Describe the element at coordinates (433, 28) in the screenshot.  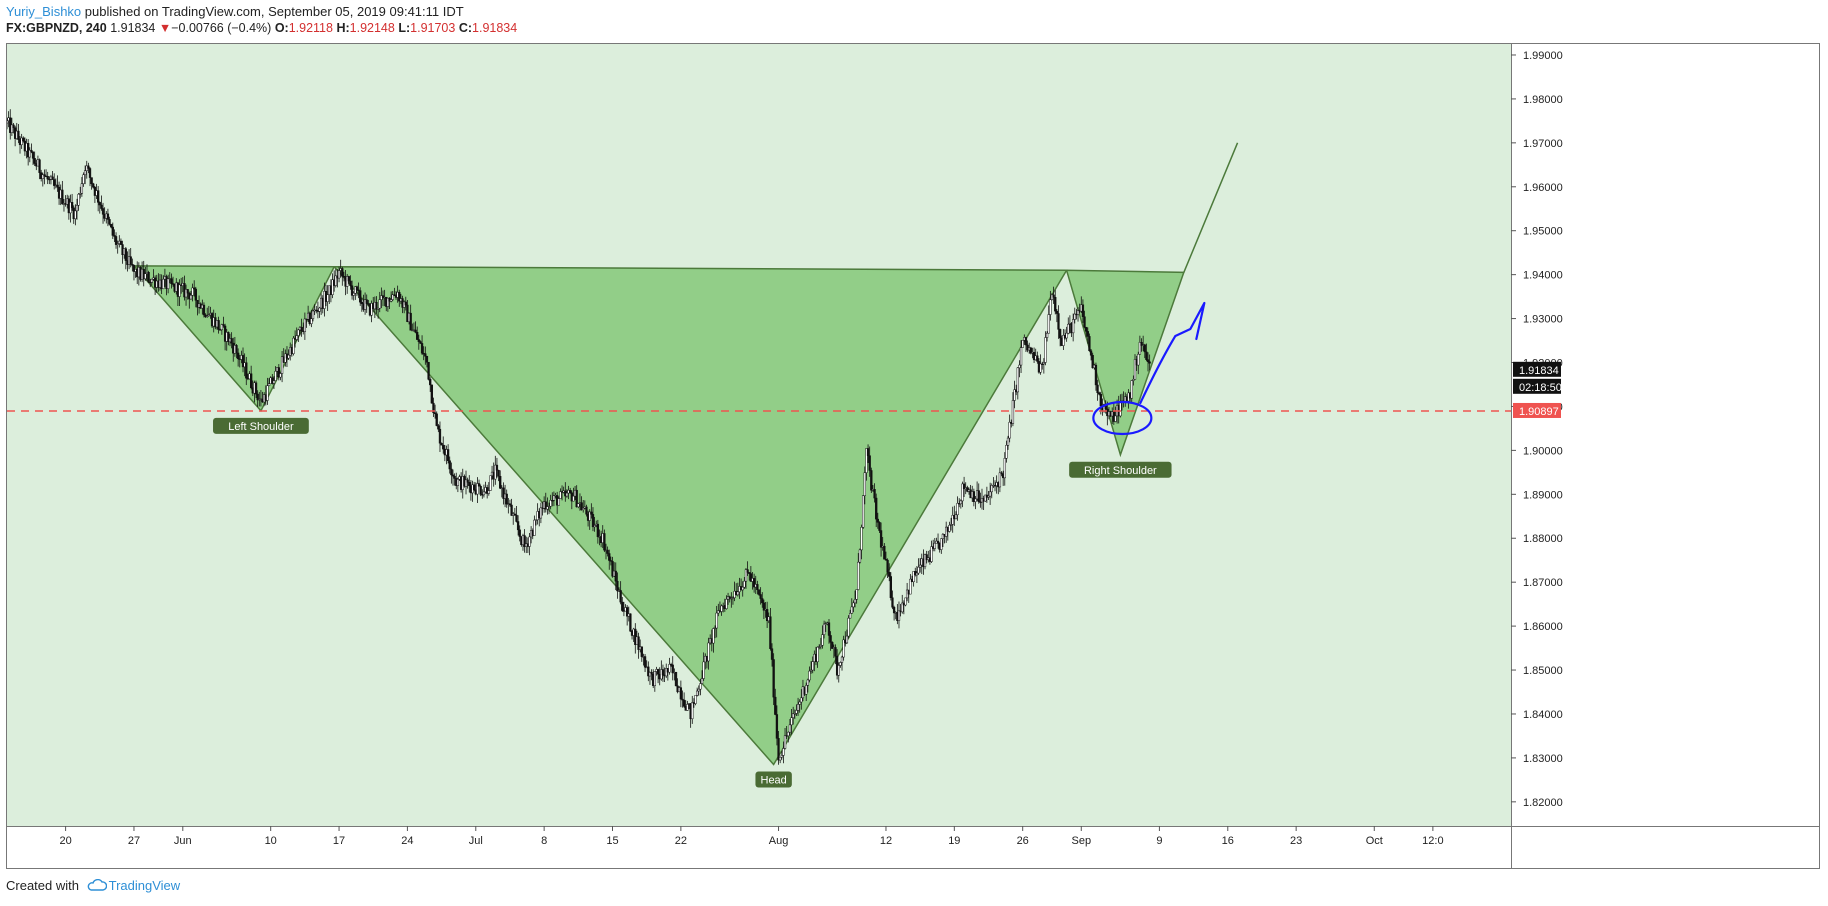
I see `low-value: 1.91703` at that location.